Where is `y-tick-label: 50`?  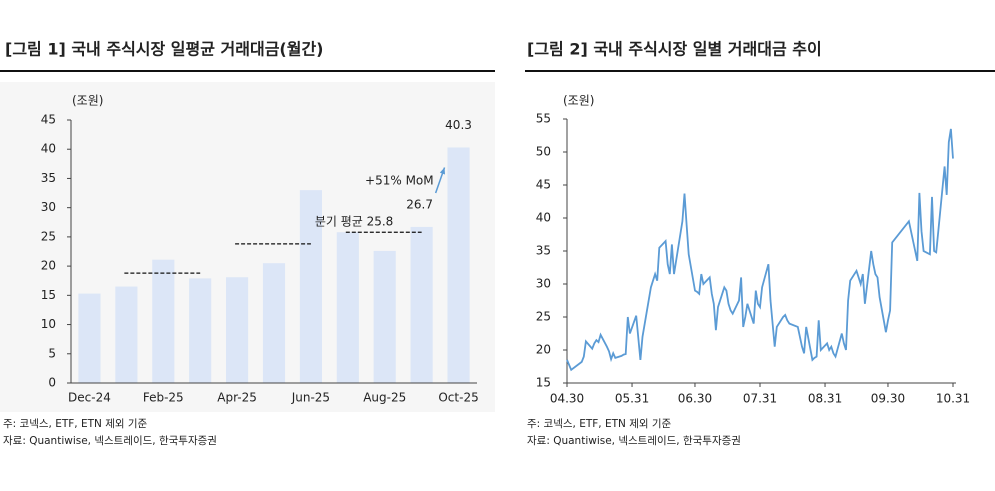 y-tick-label: 50 is located at coordinates (543, 152).